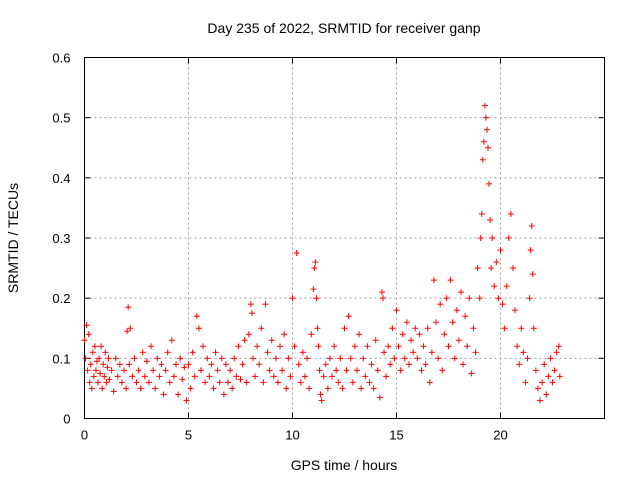 Image resolution: width=640 pixels, height=480 pixels. Describe the element at coordinates (344, 465) in the screenshot. I see `x-axis-label: GPS time / hours` at that location.